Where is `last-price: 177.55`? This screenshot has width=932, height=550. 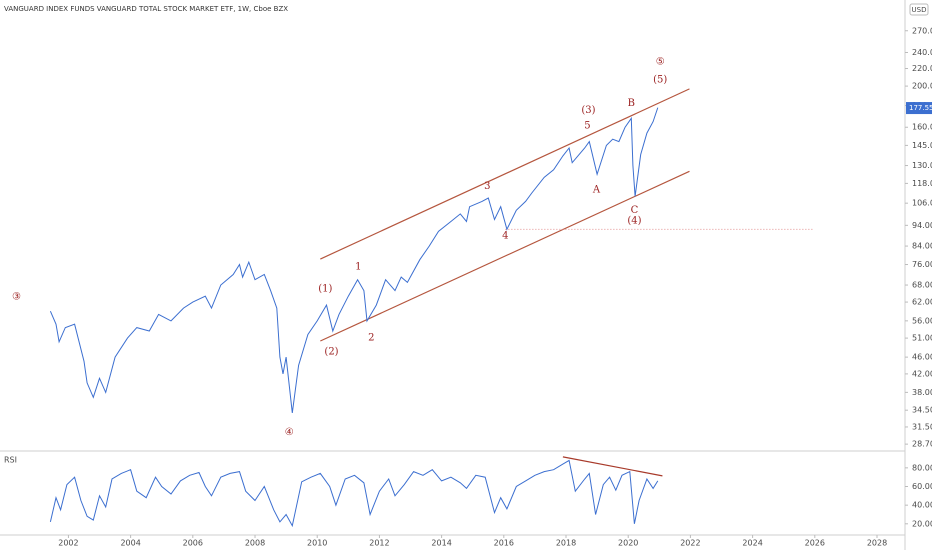
last-price: 177.55 is located at coordinates (920, 108).